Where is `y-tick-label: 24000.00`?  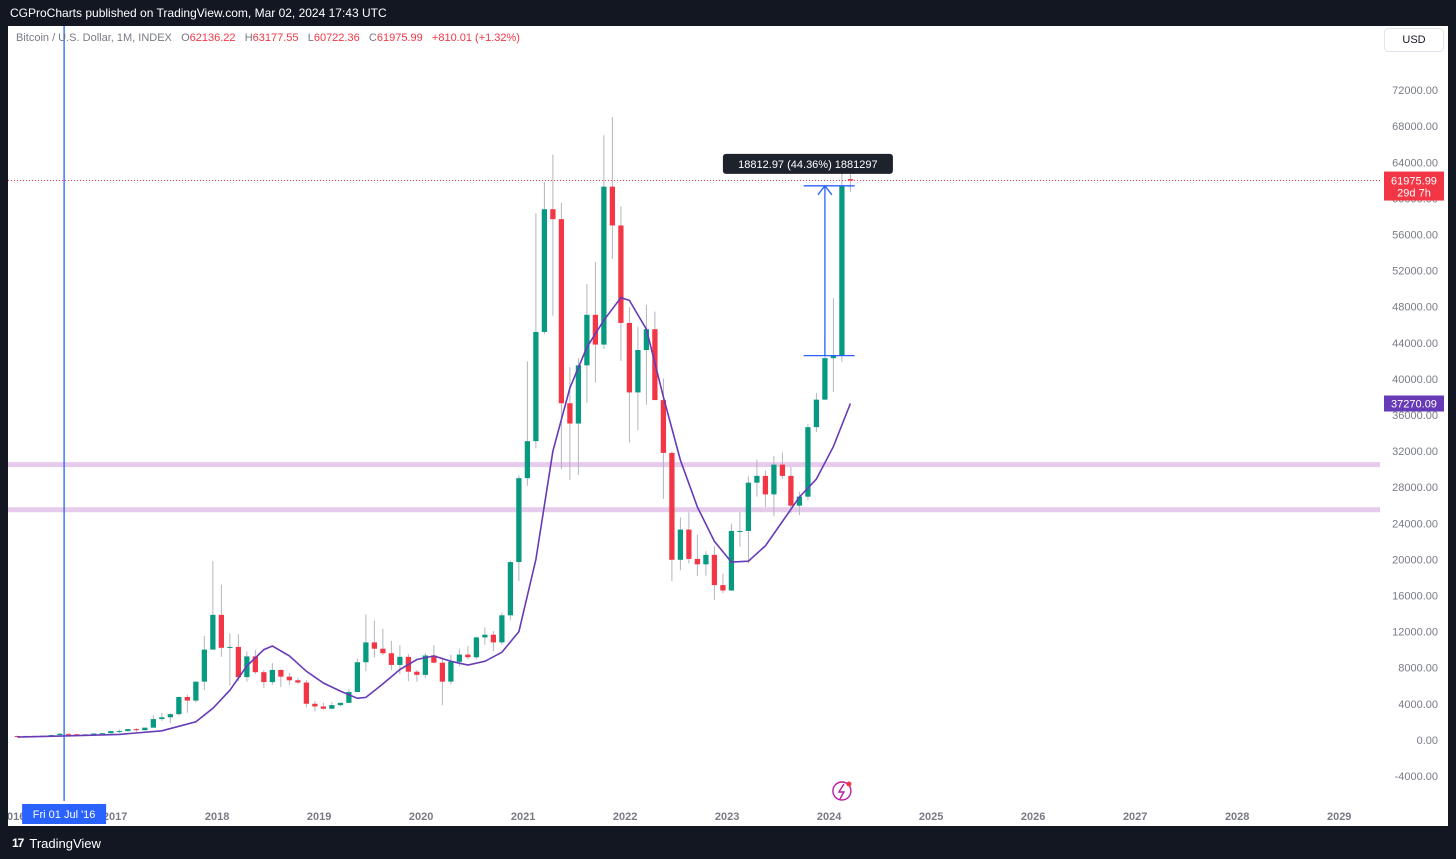
y-tick-label: 24000.00 is located at coordinates (1415, 524).